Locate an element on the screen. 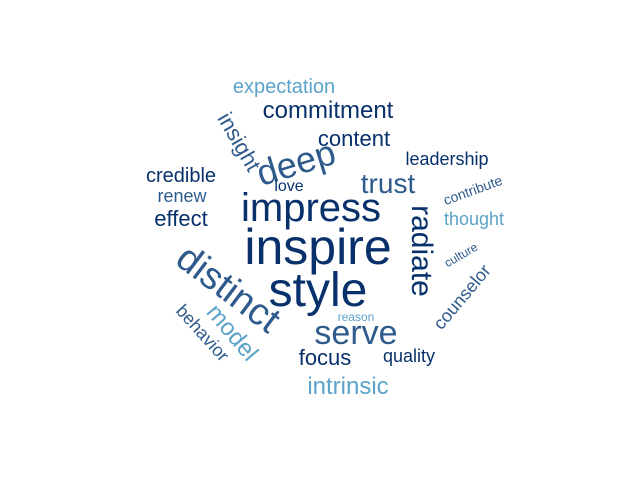  word-commitment: commitment is located at coordinates (328, 110).